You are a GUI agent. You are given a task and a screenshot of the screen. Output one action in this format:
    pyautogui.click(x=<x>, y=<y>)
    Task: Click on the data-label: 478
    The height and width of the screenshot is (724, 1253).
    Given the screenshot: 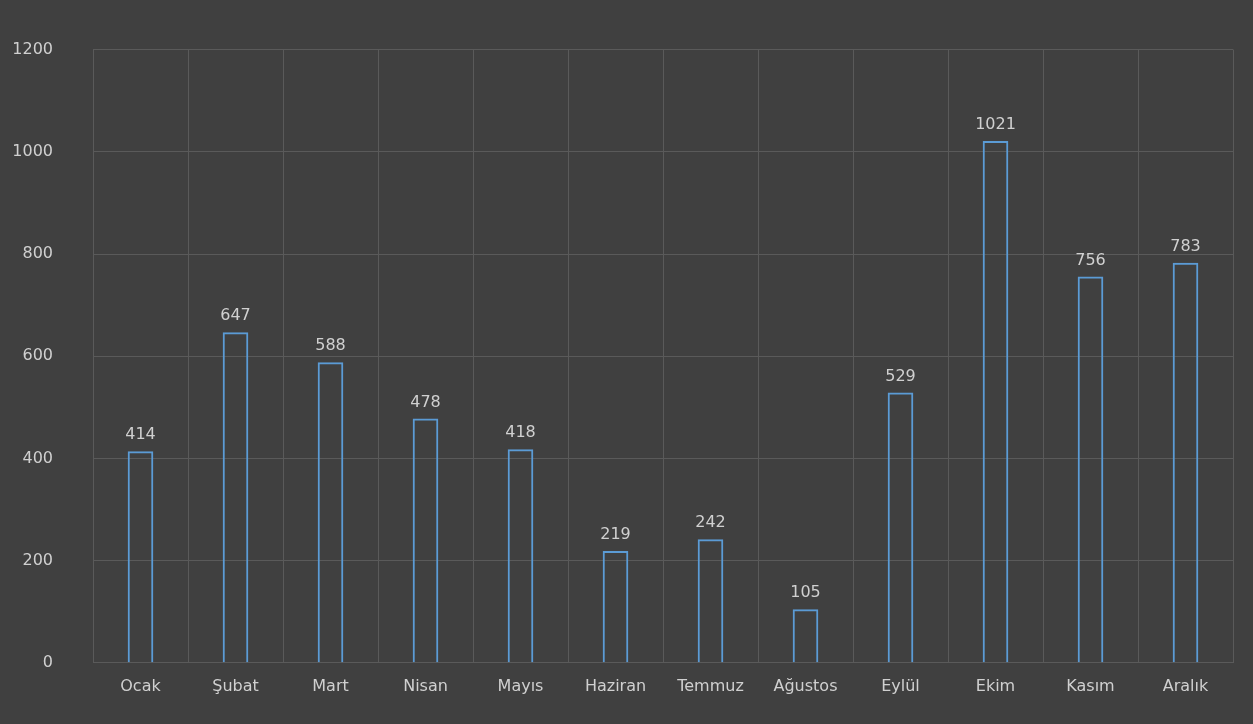 What is the action you would take?
    pyautogui.click(x=425, y=401)
    